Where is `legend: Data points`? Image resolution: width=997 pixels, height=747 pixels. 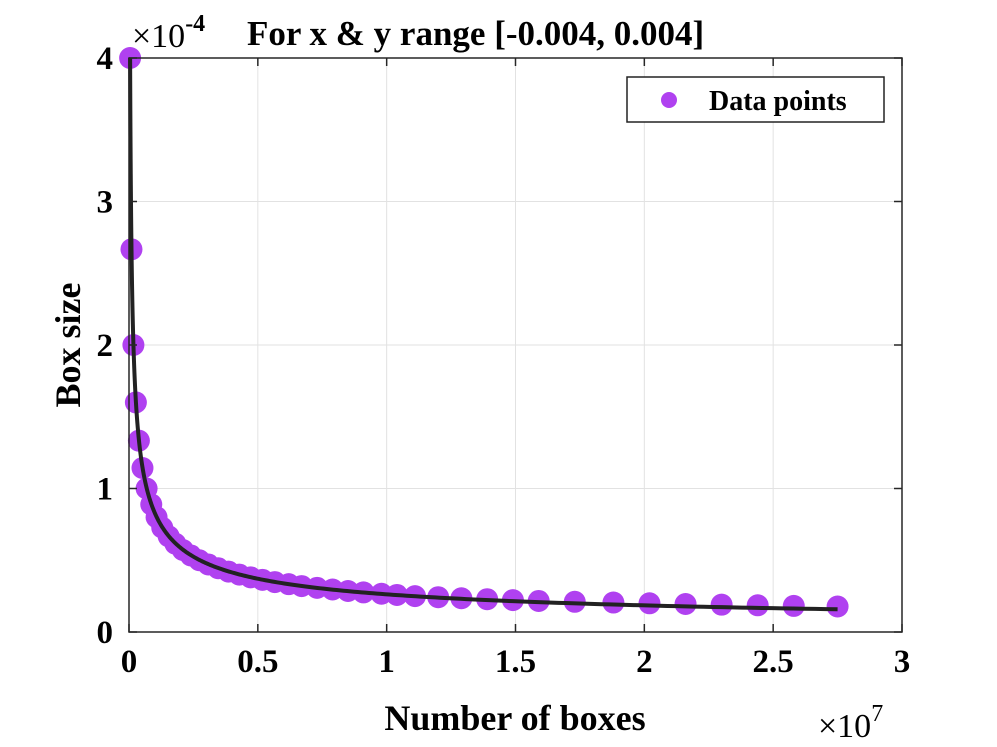 legend: Data points is located at coordinates (755, 99).